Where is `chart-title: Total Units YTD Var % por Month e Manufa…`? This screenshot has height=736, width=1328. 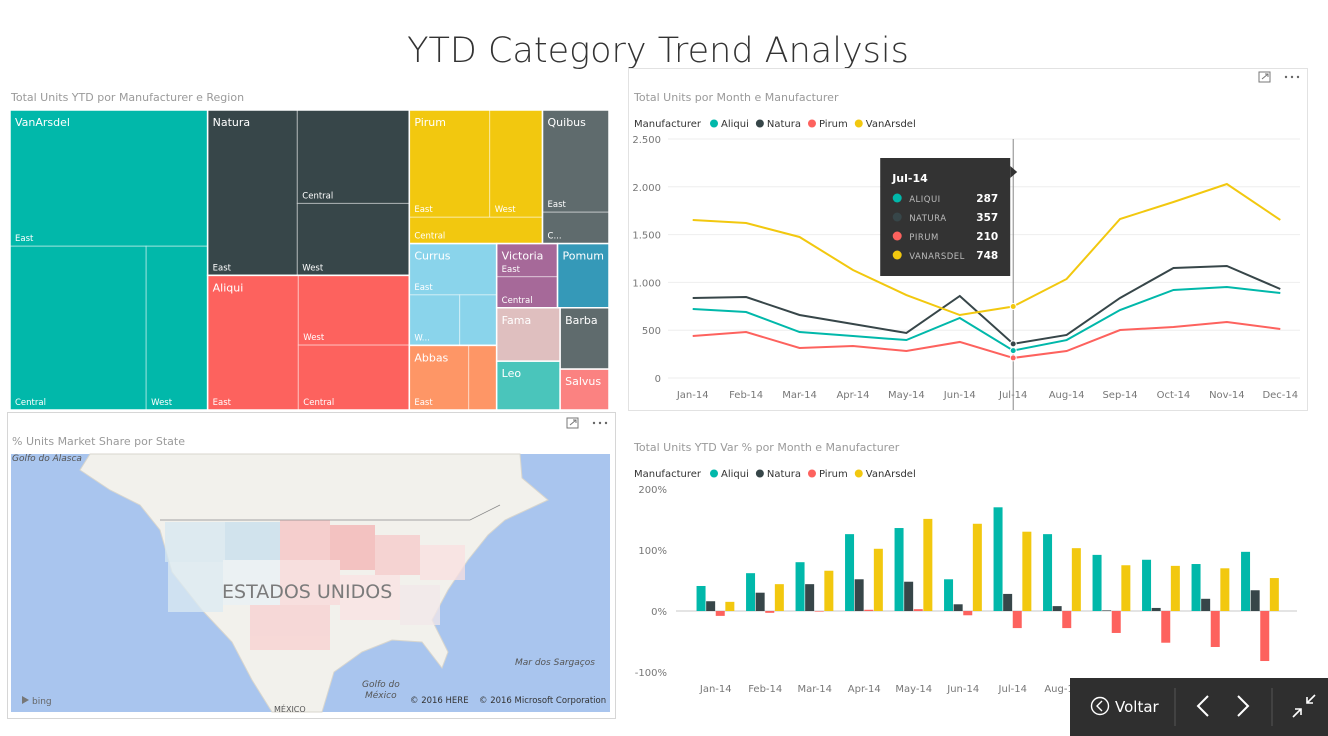
chart-title: Total Units YTD Var % por Month e Manufa… is located at coordinates (766, 447).